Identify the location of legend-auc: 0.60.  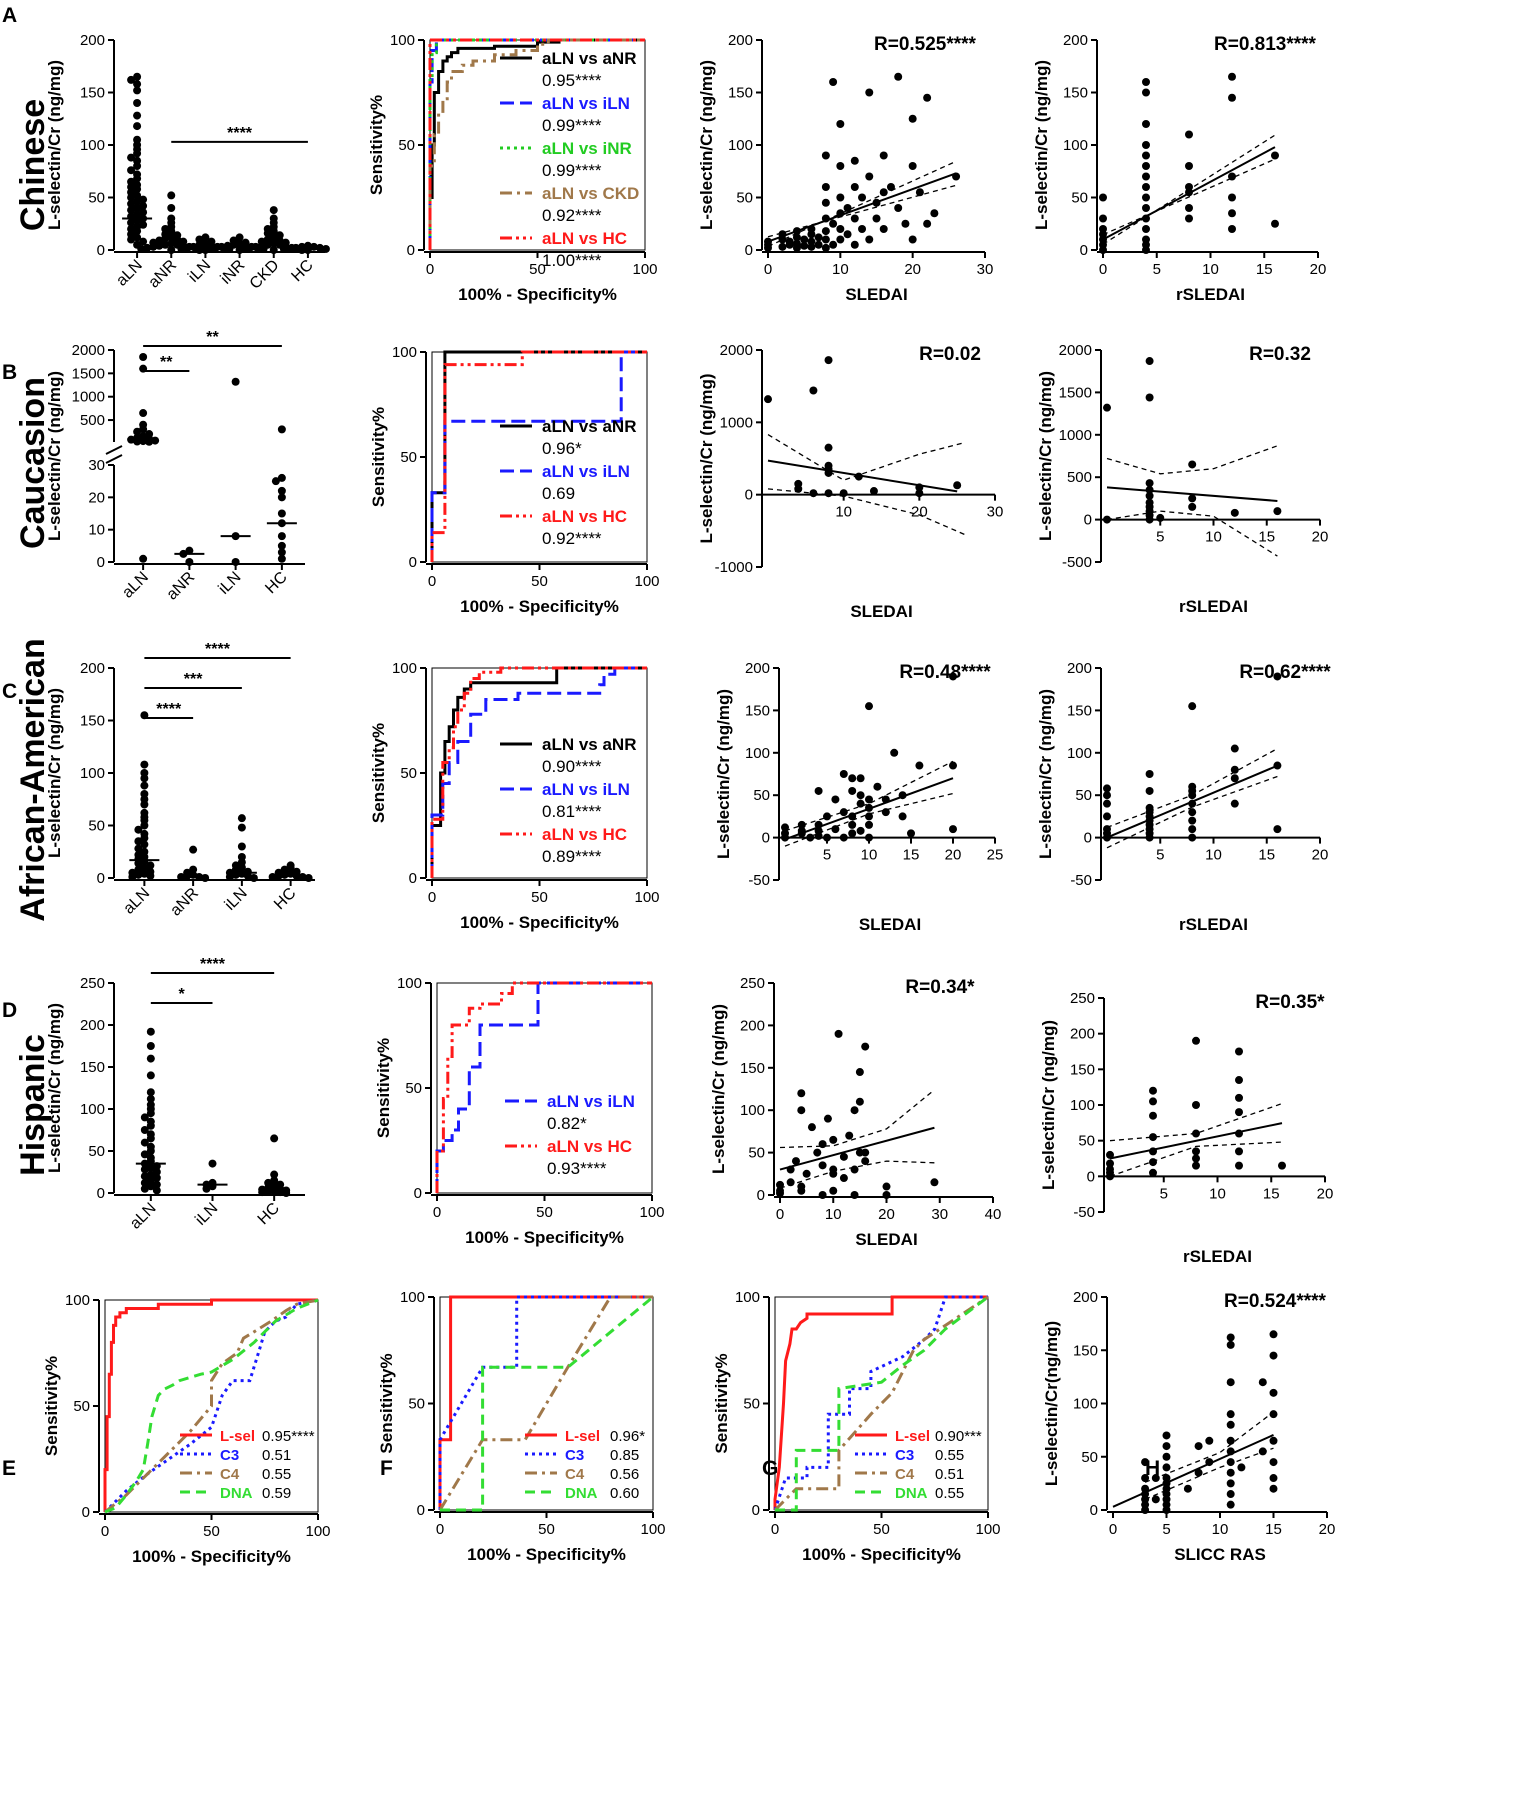
(624, 1493).